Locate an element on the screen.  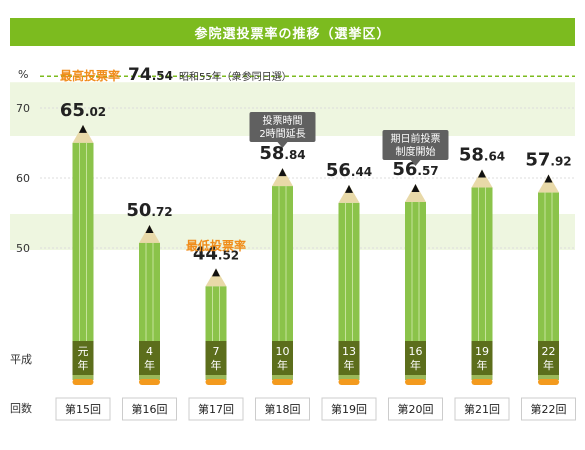
era-year-label: 22 is located at coordinates (549, 351).